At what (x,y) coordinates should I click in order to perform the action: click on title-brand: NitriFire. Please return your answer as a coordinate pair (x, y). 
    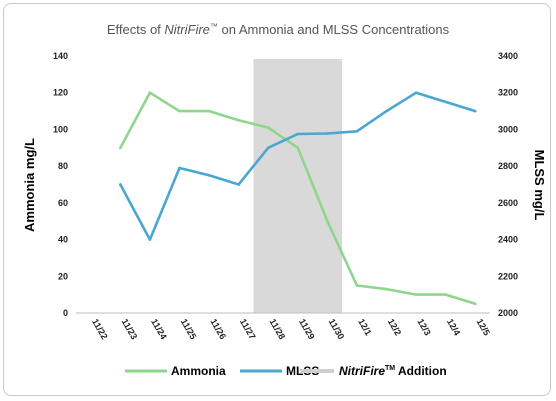
    Looking at the image, I should click on (187, 29).